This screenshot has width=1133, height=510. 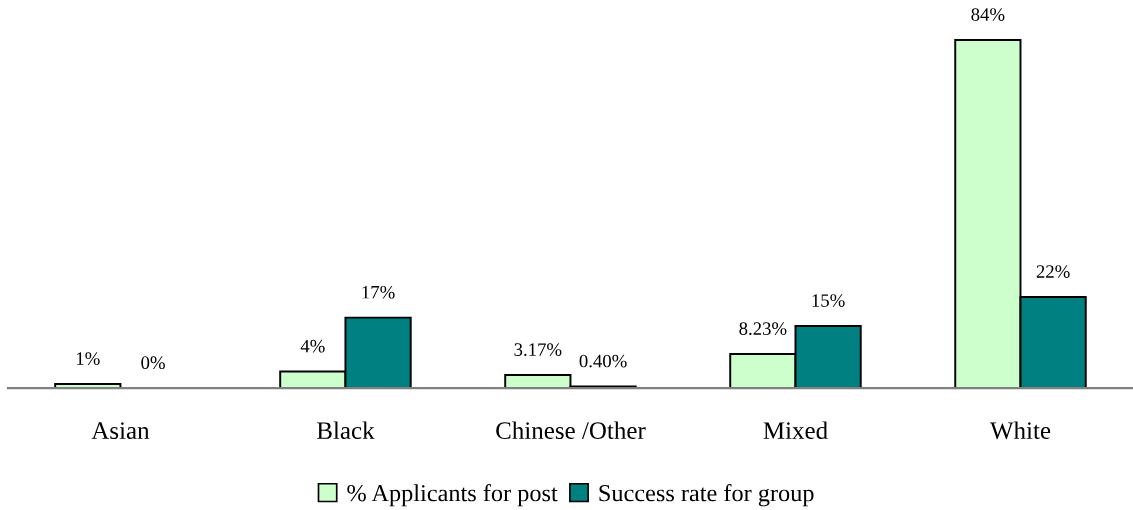 I want to click on x-tick-label: White, so click(x=1020, y=430).